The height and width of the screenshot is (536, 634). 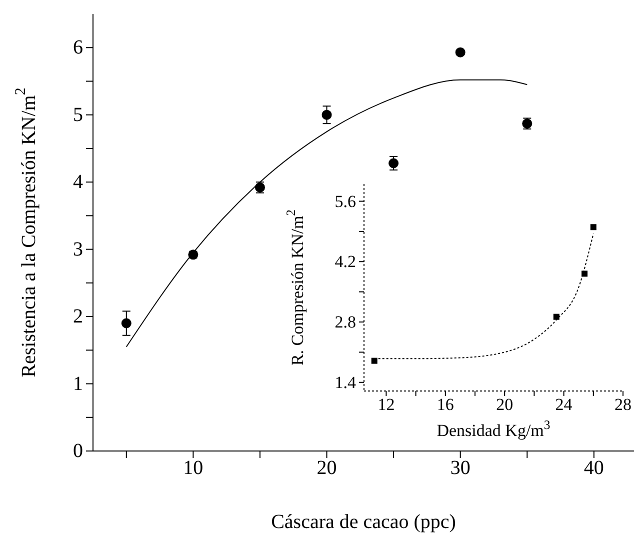 What do you see at coordinates (445, 404) in the screenshot?
I see `x-tick-label: 16` at bounding box center [445, 404].